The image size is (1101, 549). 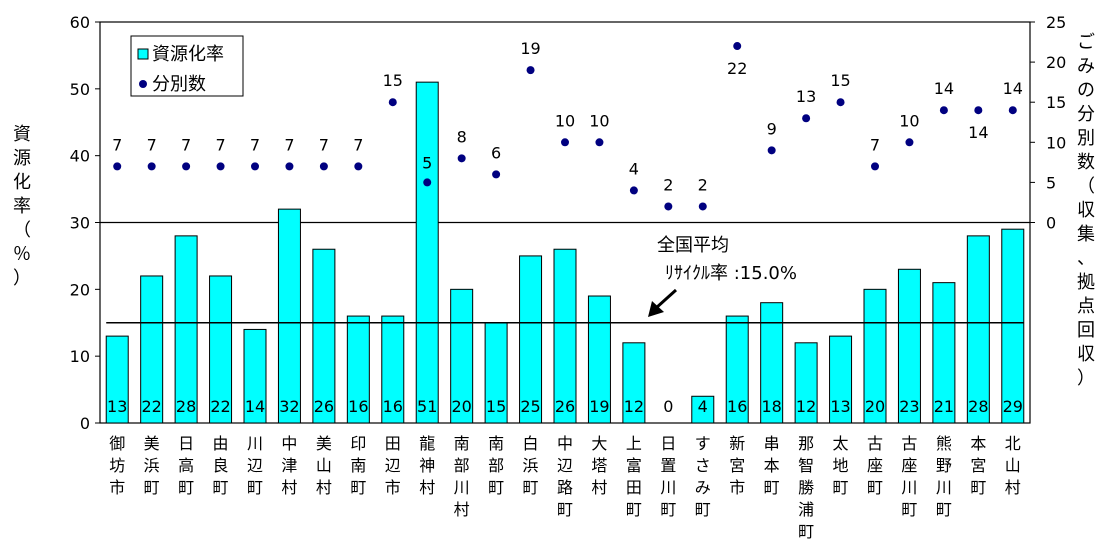 What do you see at coordinates (80, 89) in the screenshot?
I see `left-tick-label: 50` at bounding box center [80, 89].